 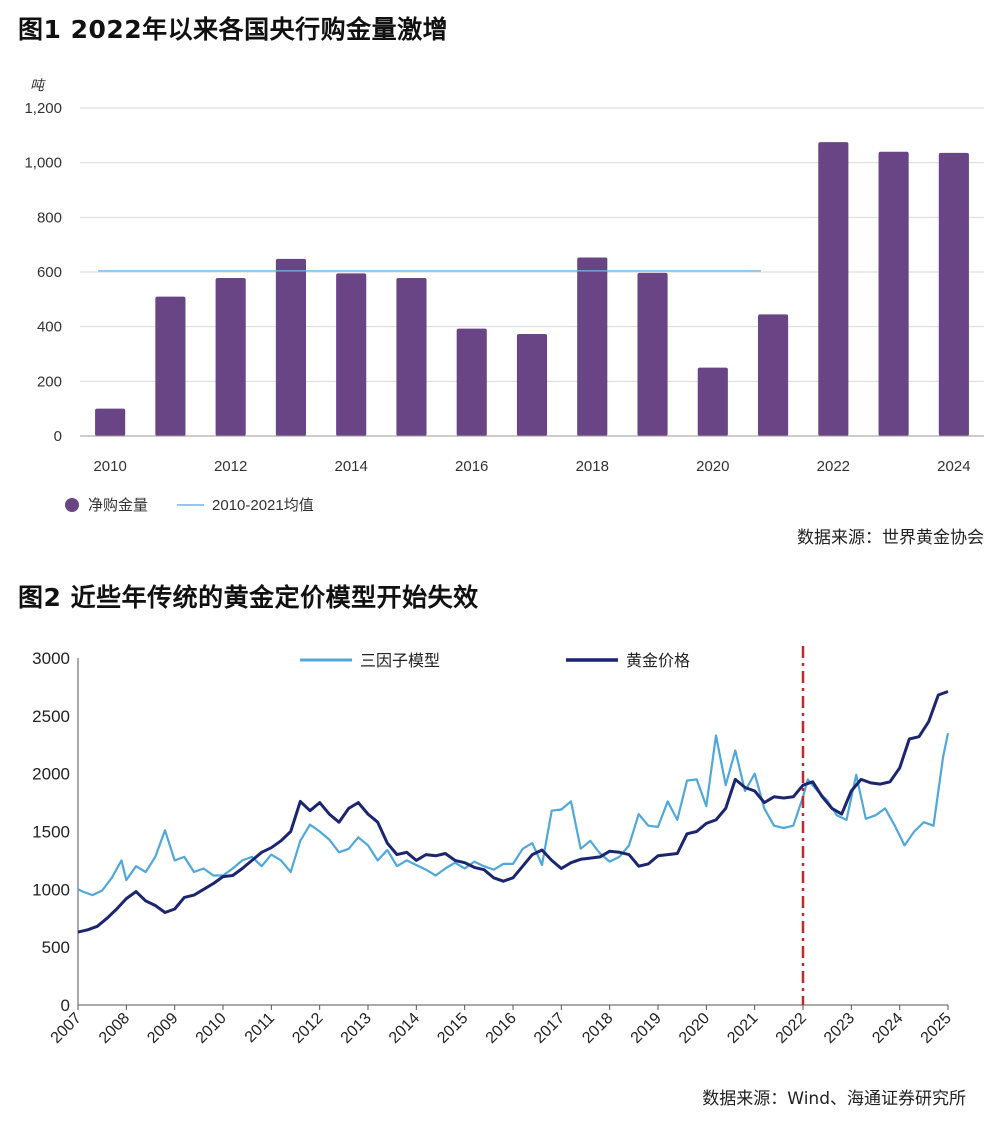 What do you see at coordinates (49, 381) in the screenshot?
I see `y-tick-label: 200` at bounding box center [49, 381].